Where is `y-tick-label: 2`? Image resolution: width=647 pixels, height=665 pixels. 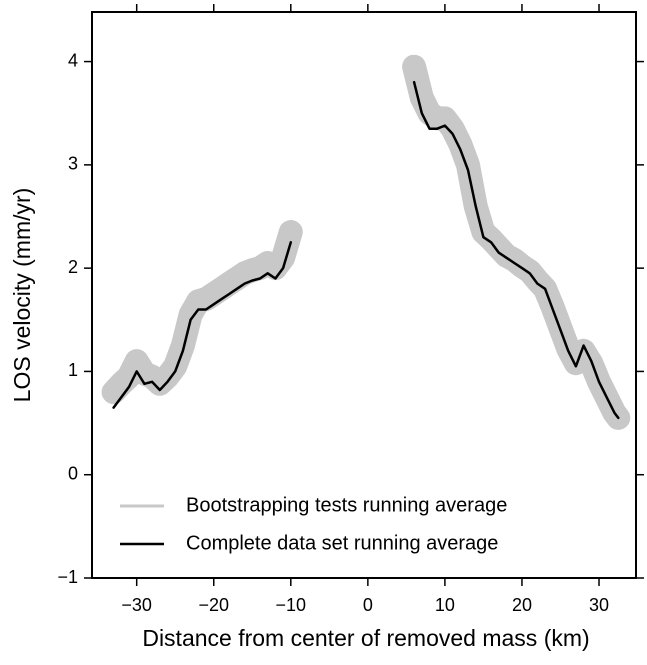
y-tick-label: 2 is located at coordinates (73, 267).